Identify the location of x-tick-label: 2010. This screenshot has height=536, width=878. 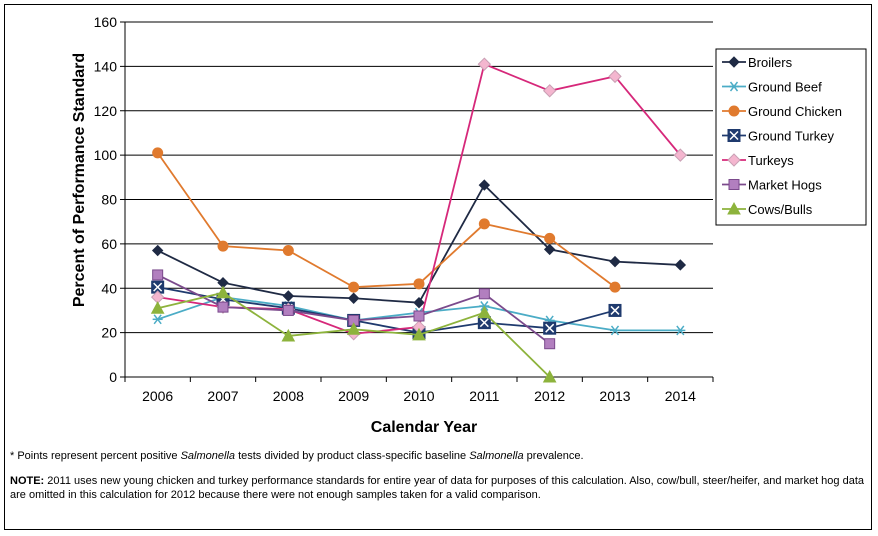
(418, 396).